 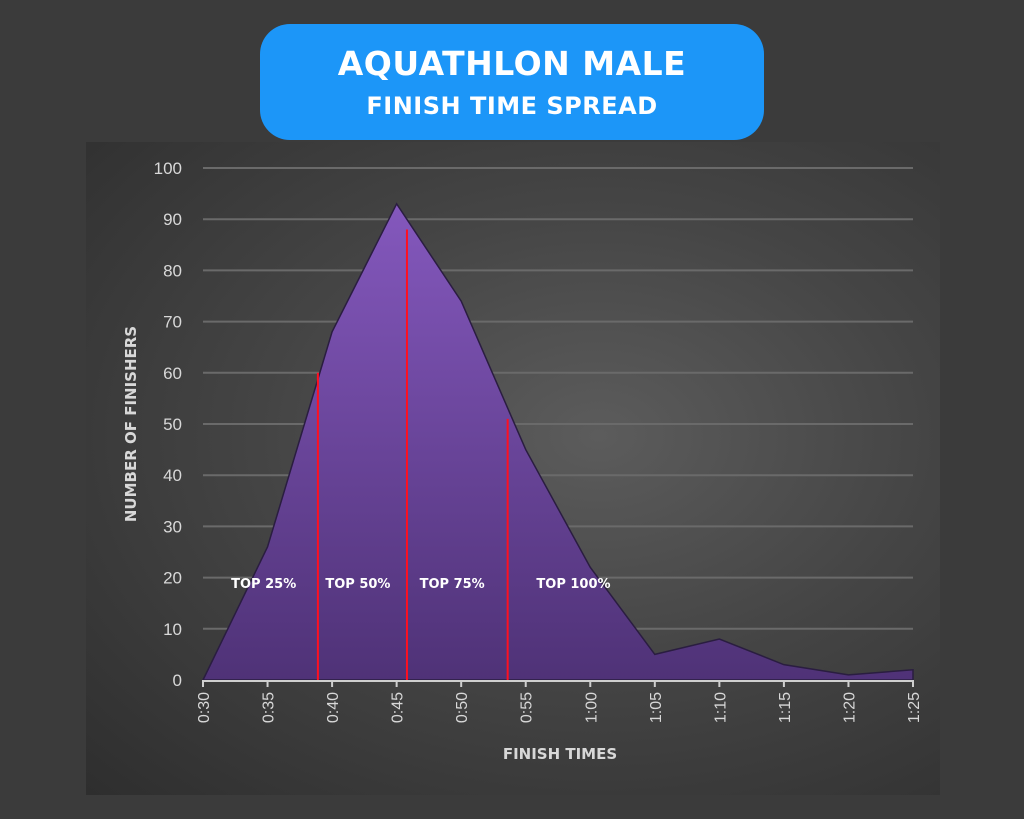 What do you see at coordinates (452, 584) in the screenshot?
I see `percentile-label: TOP 75%` at bounding box center [452, 584].